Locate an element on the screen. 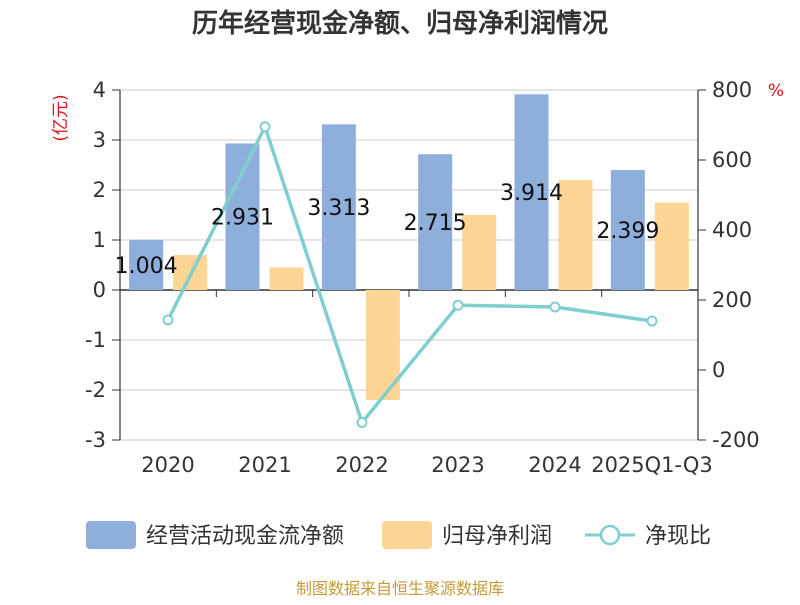 The image size is (800, 605). right-axis-tick-label: 400 is located at coordinates (732, 230).